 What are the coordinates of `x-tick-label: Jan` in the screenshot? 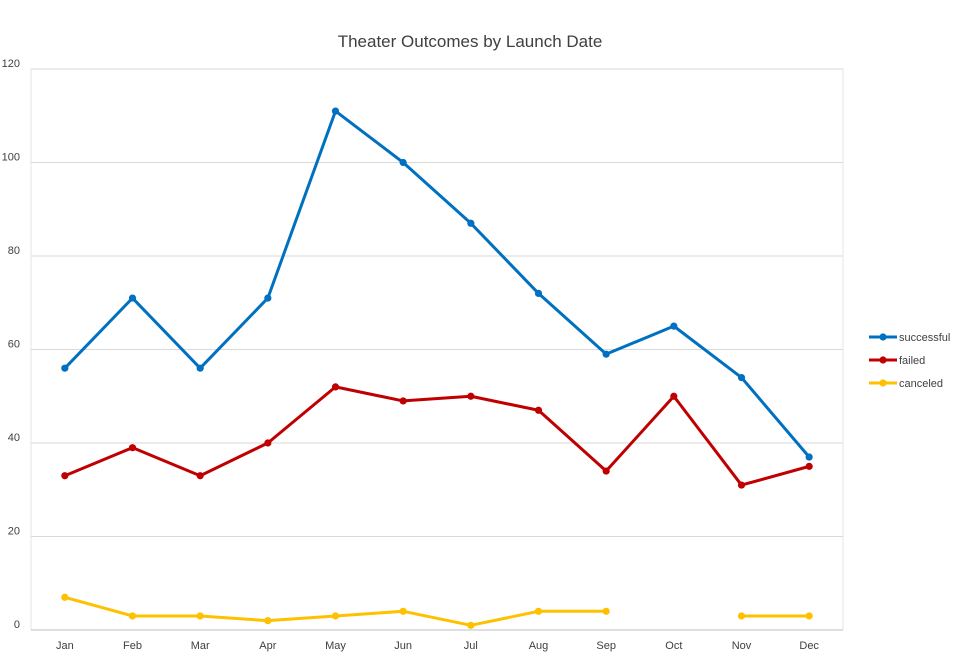 It's located at (65, 646).